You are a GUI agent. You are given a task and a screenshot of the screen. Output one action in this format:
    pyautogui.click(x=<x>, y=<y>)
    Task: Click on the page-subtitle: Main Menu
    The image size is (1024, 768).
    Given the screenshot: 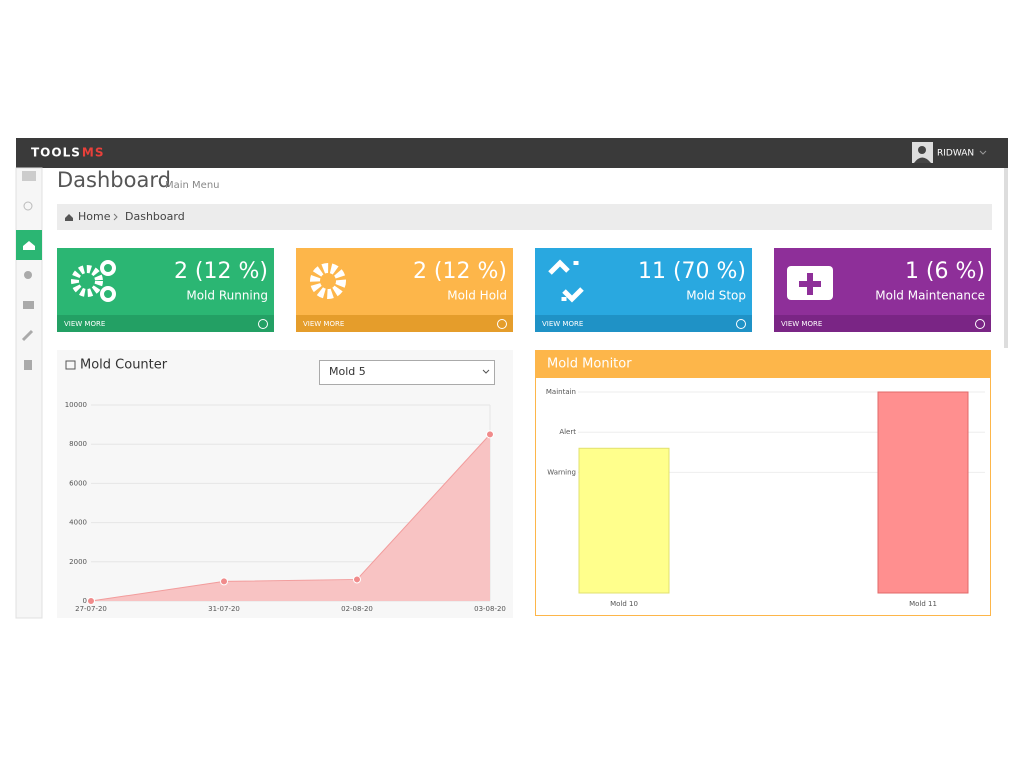 What is the action you would take?
    pyautogui.click(x=192, y=185)
    